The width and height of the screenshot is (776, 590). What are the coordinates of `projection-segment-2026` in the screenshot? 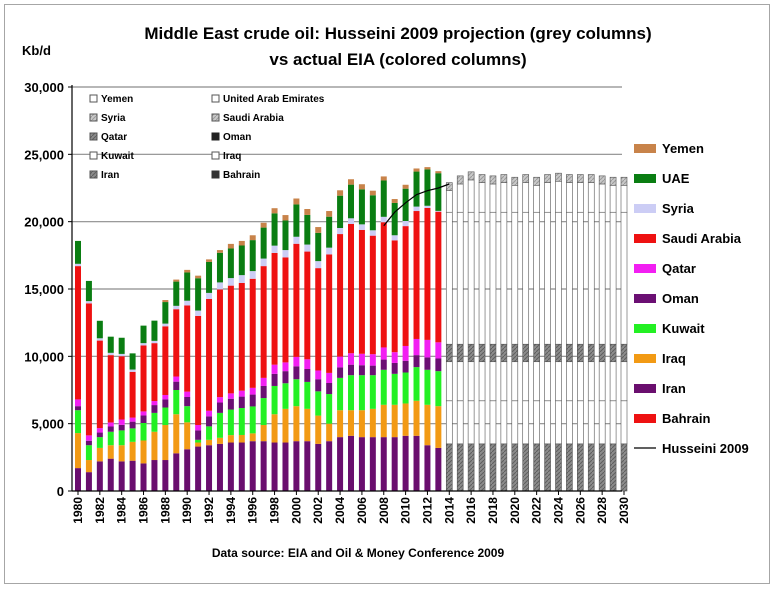 It's located at (580, 467).